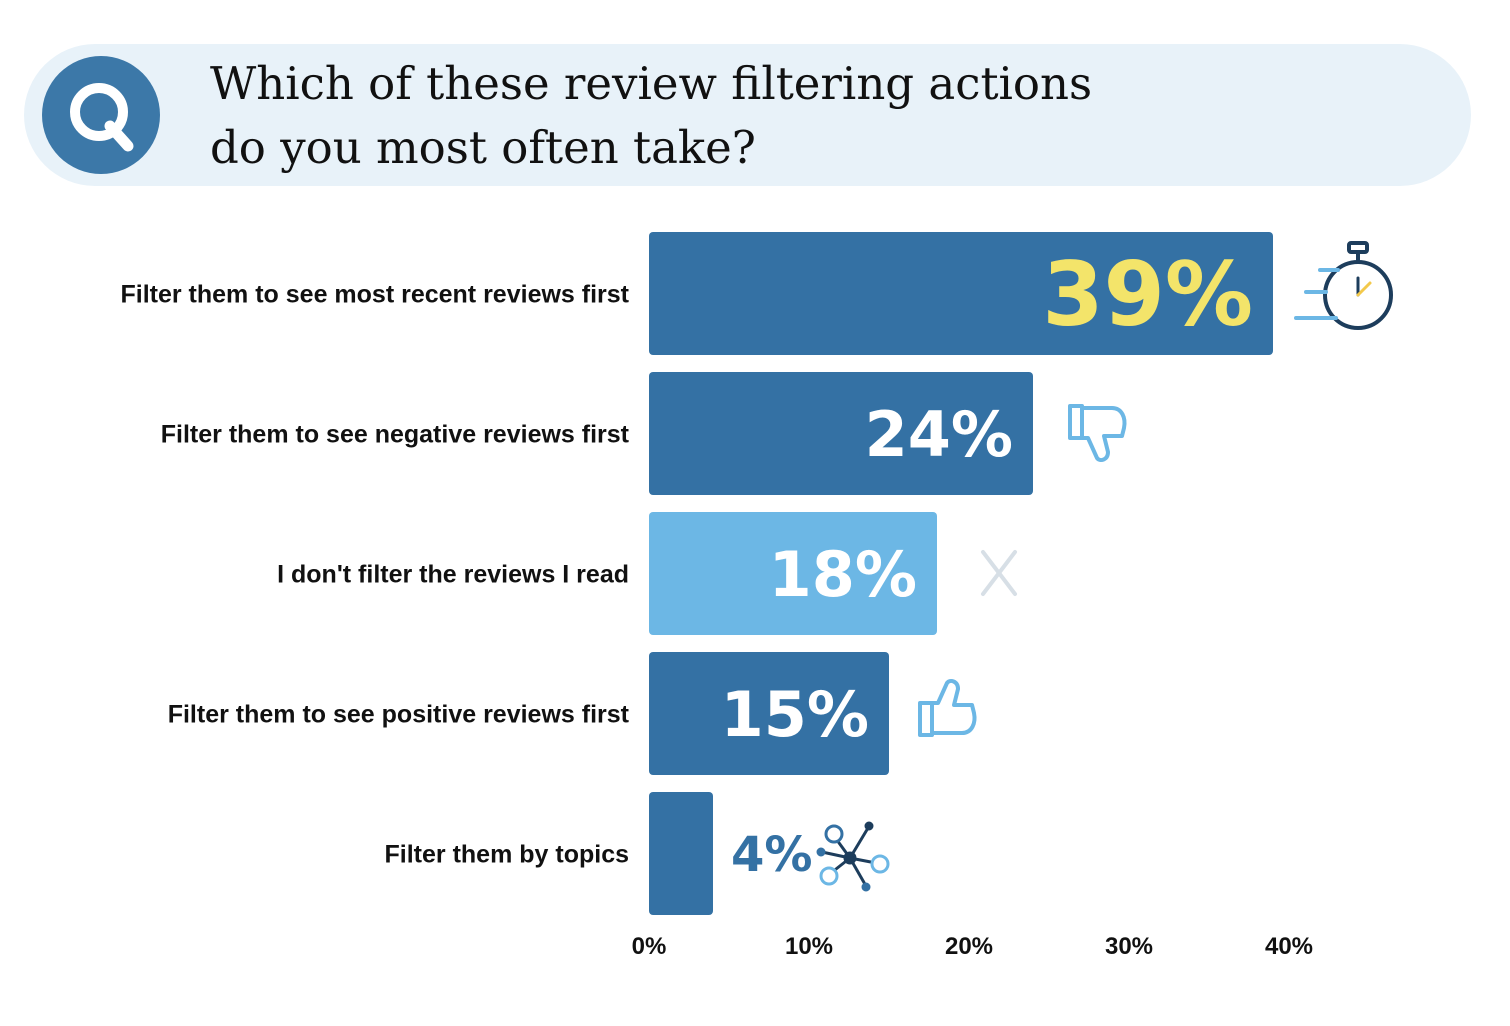  I want to click on x-tick-label-1: 10%, so click(809, 946).